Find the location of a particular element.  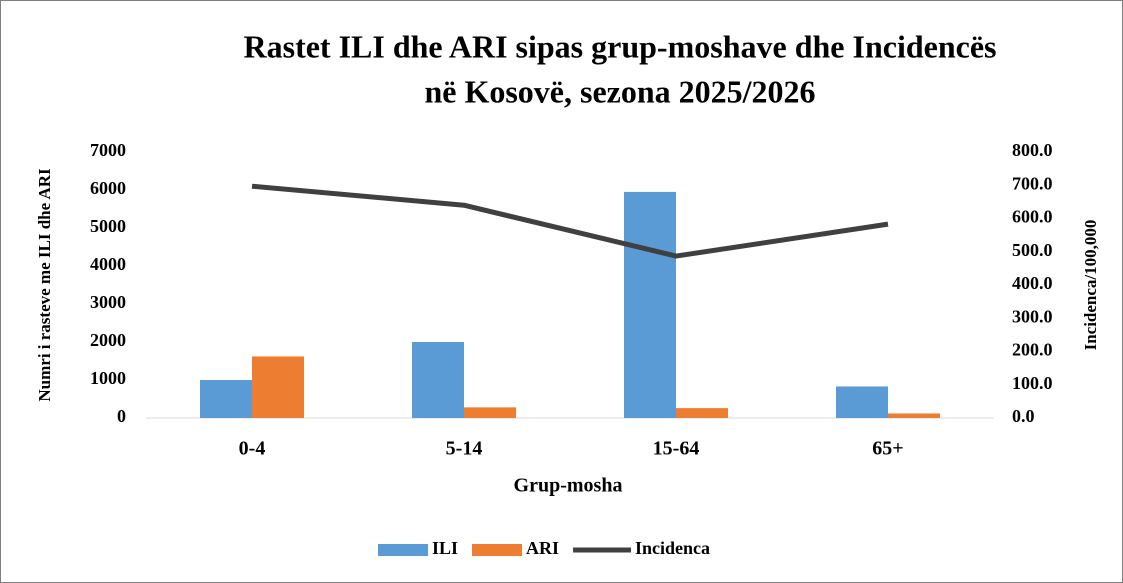

y-tick-label: 4000 is located at coordinates (108, 264).